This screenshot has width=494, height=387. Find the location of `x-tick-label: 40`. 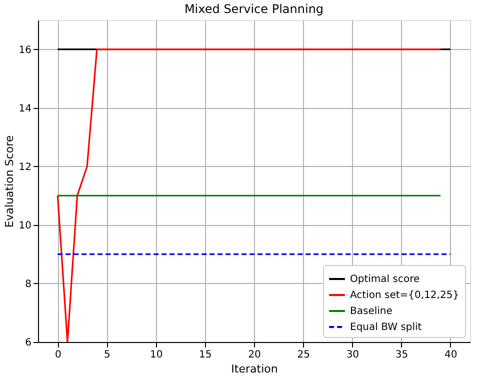

x-tick-label: 40 is located at coordinates (451, 355).